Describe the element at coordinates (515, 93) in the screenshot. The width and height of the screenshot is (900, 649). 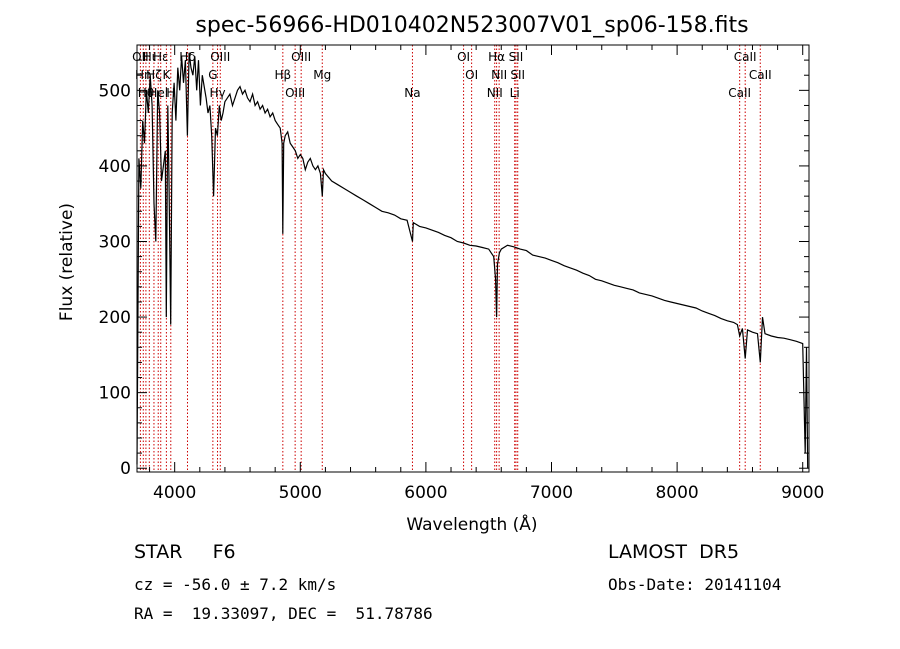
I see `line-label-li: Li` at that location.